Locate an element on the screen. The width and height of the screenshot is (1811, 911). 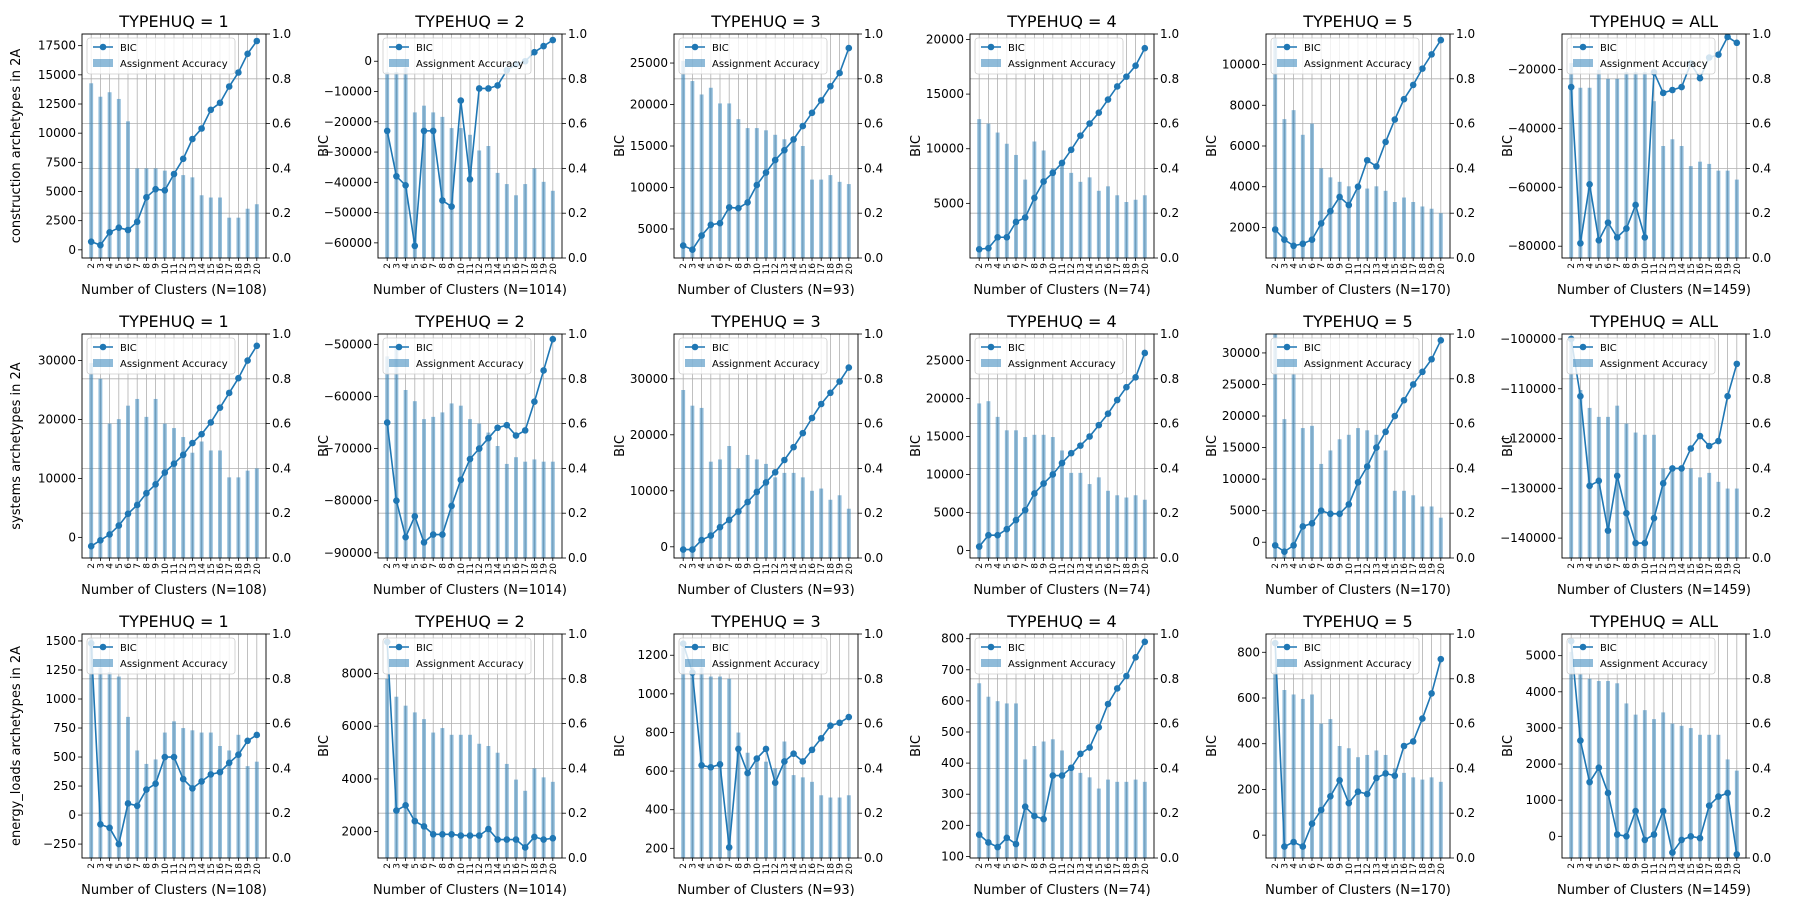
y-tick-label: −60000 is located at coordinates (348, 243).